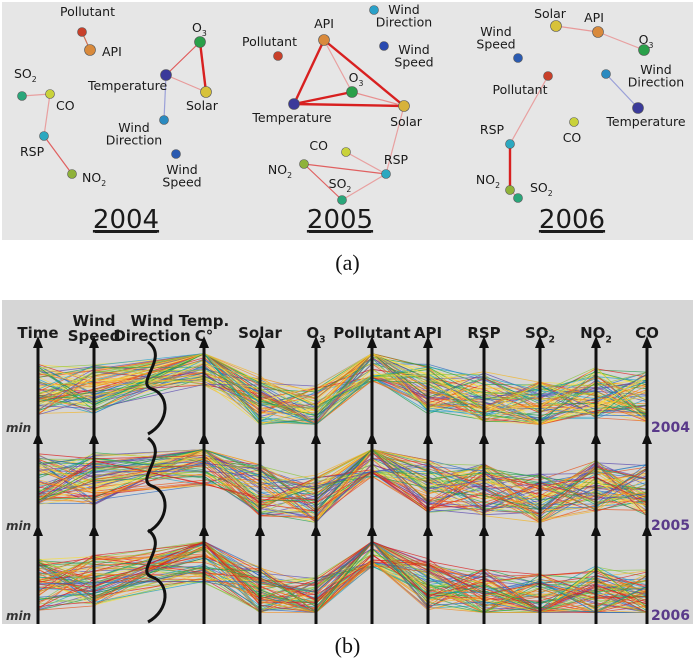  I want to click on panel-b-caption: (b), so click(347, 646).